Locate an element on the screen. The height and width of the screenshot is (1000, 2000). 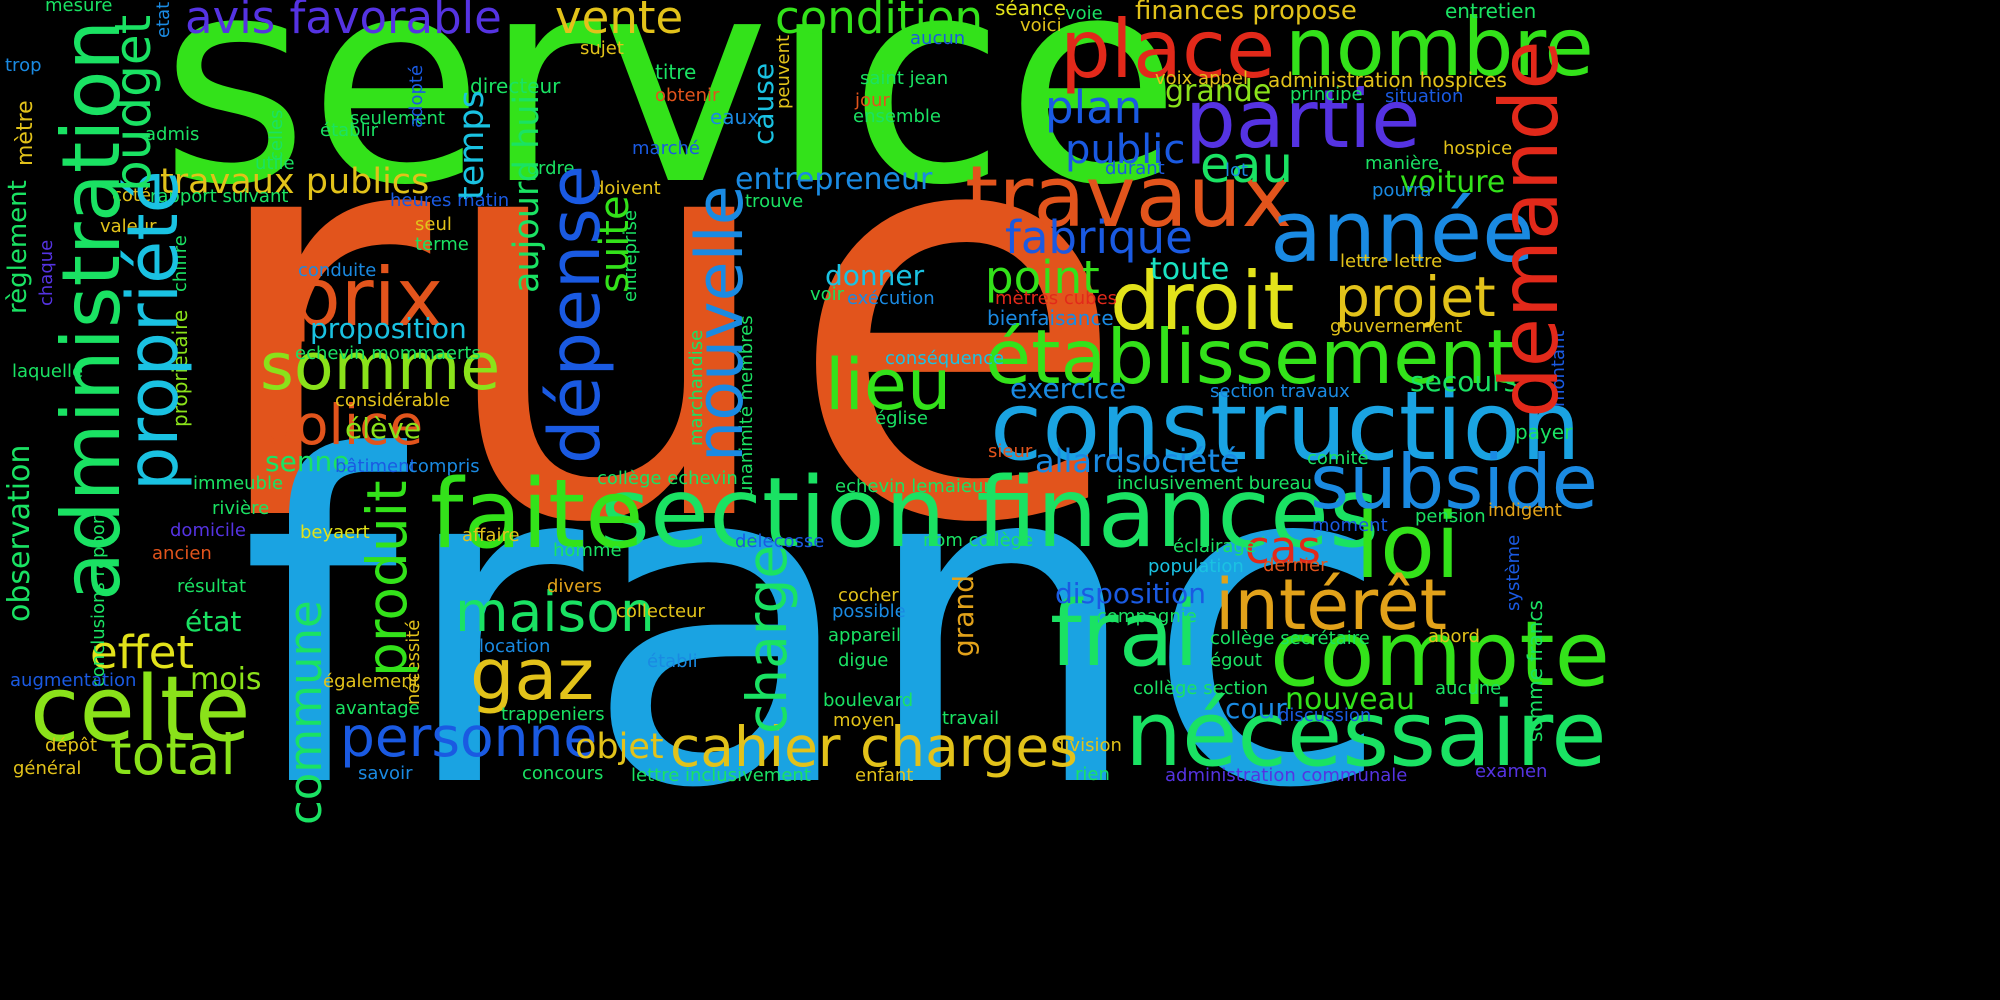
word-église: église is located at coordinates (901, 418).